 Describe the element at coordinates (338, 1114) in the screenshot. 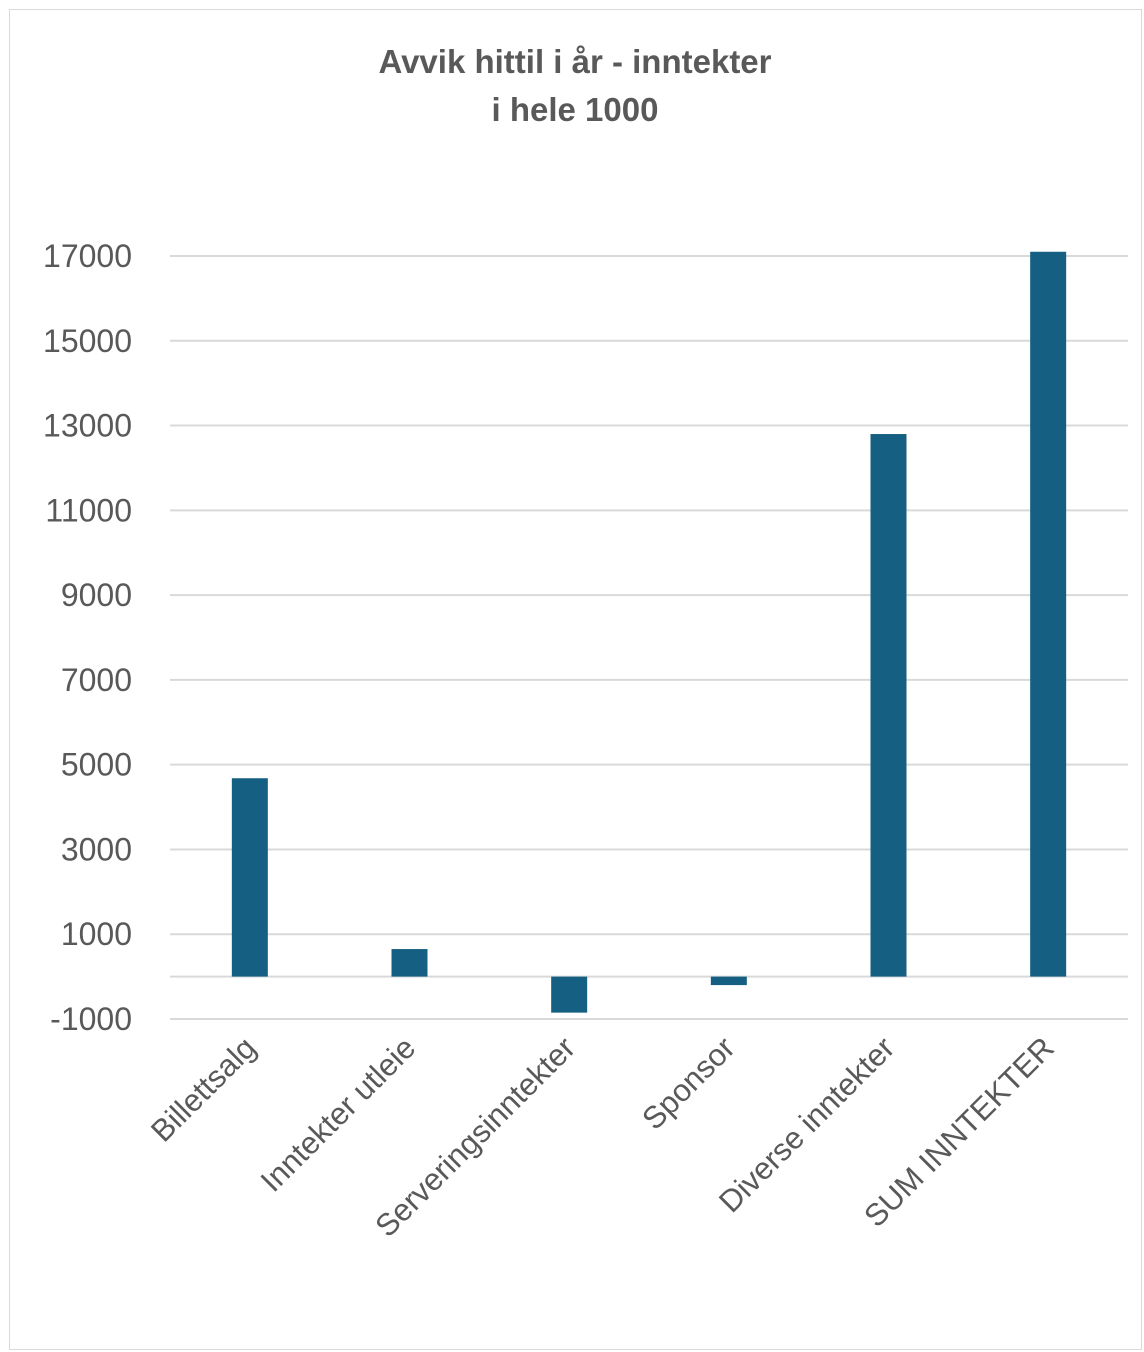

I see `x-category-label: Inntekter utleie` at that location.